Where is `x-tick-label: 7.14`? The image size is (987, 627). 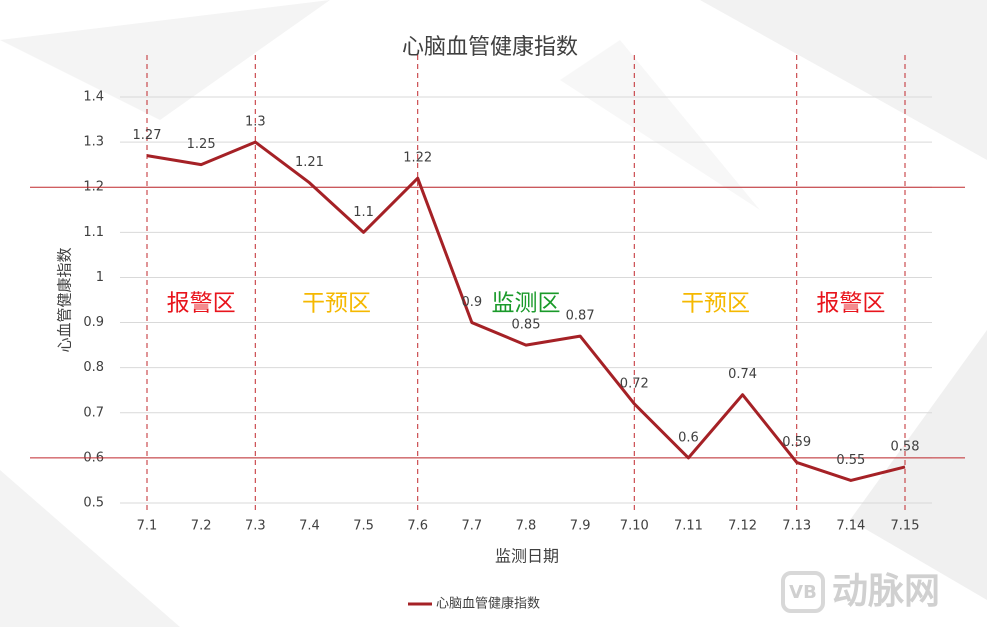 x-tick-label: 7.14 is located at coordinates (850, 526).